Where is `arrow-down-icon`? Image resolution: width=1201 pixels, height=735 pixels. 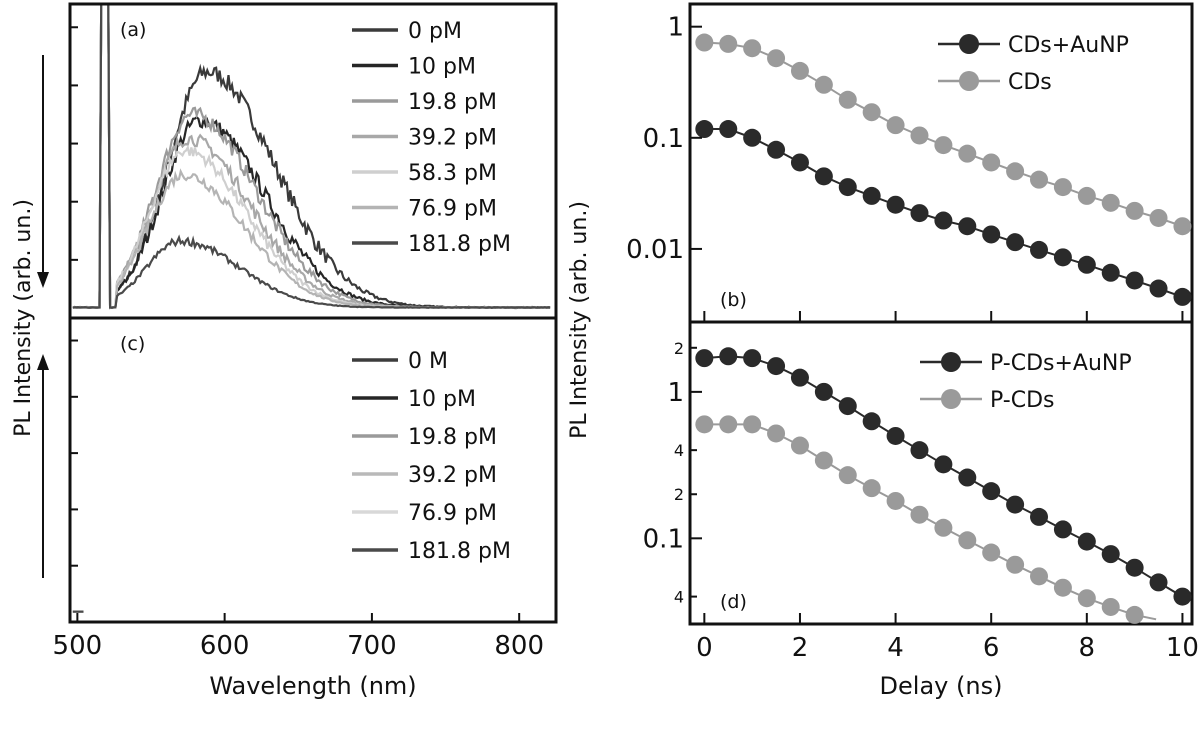 arrow-down-icon is located at coordinates (43, 171).